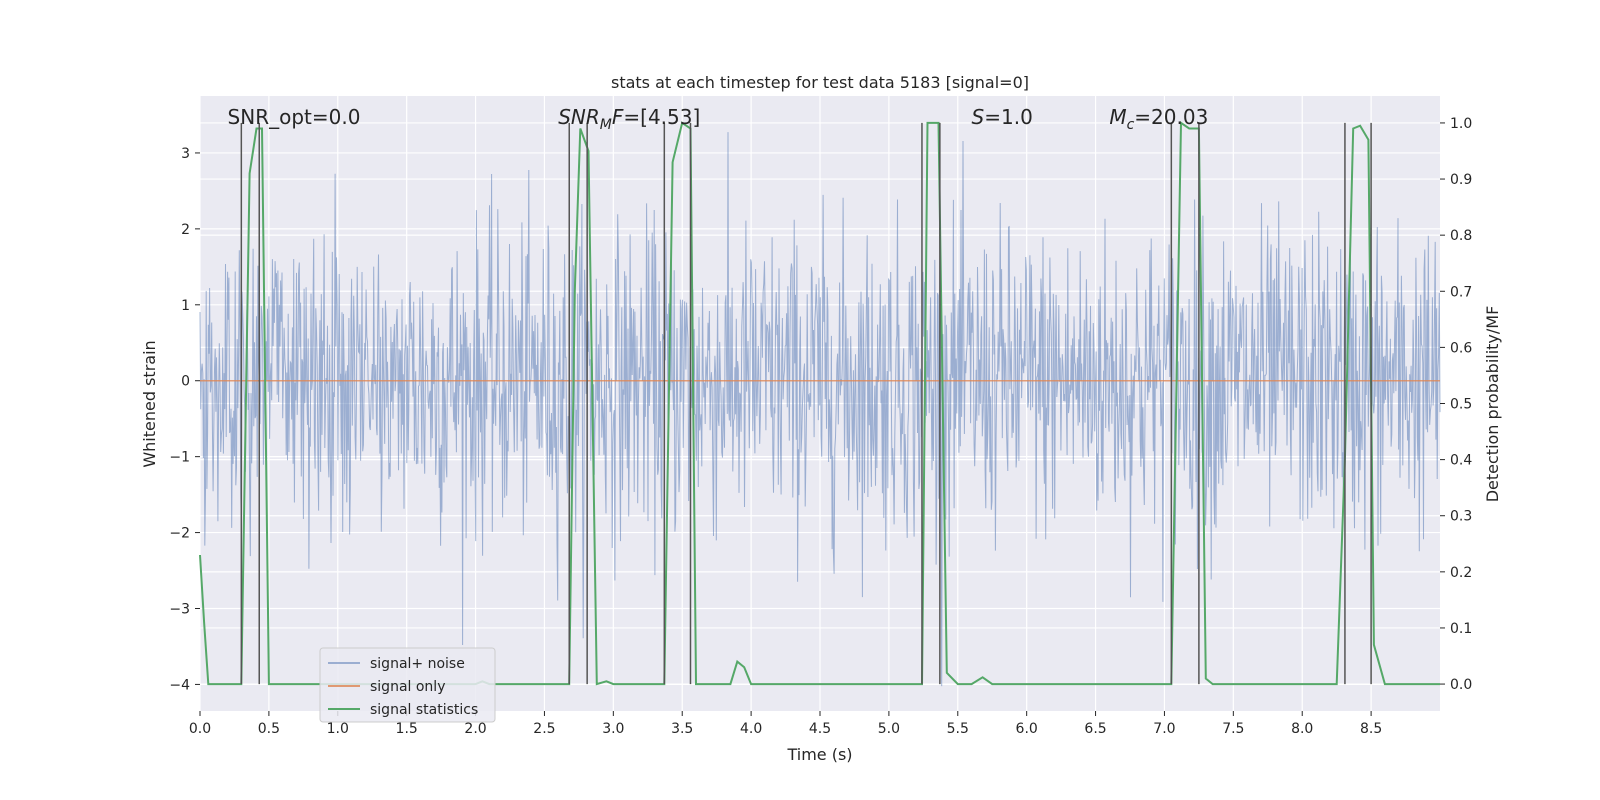  I want to click on legend-label-stats: signal statistics, so click(424, 710).